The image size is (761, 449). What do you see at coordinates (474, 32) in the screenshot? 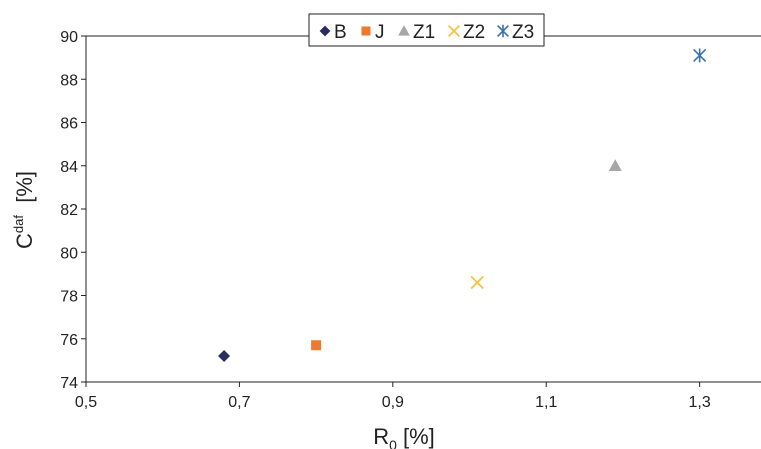
I see `legend-label-z2: Z2` at bounding box center [474, 32].